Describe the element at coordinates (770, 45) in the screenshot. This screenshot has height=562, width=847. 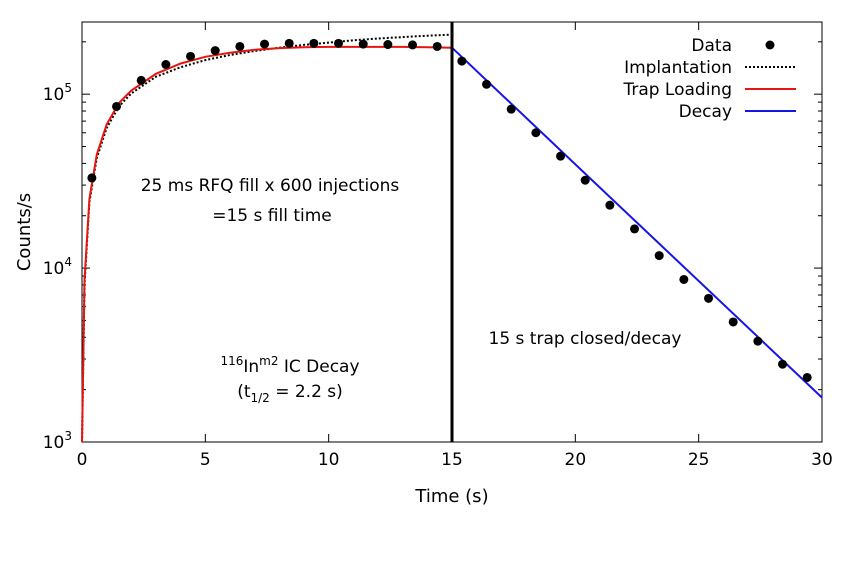
I see `legend-marker-data` at that location.